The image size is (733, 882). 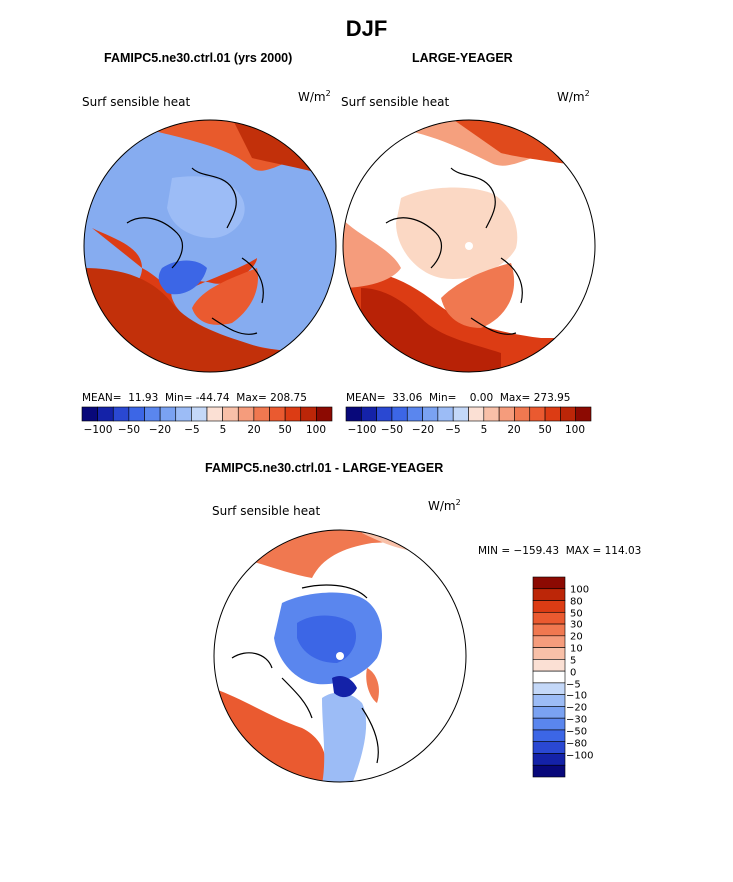 What do you see at coordinates (136, 102) in the screenshot?
I see `panel1-variable-label: Surf sensible heat` at bounding box center [136, 102].